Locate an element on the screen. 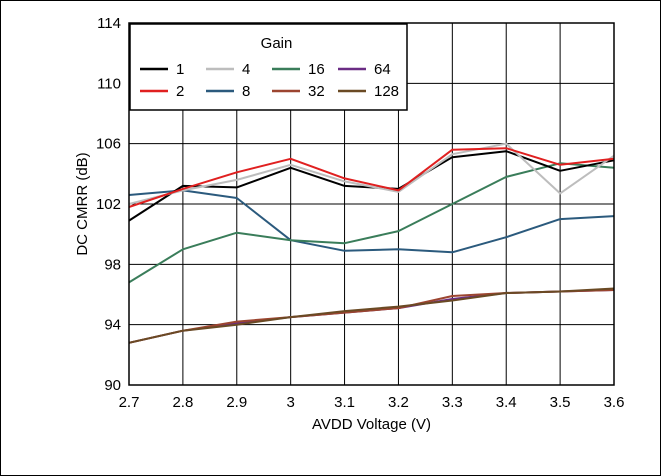 Image resolution: width=661 pixels, height=476 pixels. y-tick-label: 102 is located at coordinates (108, 204).